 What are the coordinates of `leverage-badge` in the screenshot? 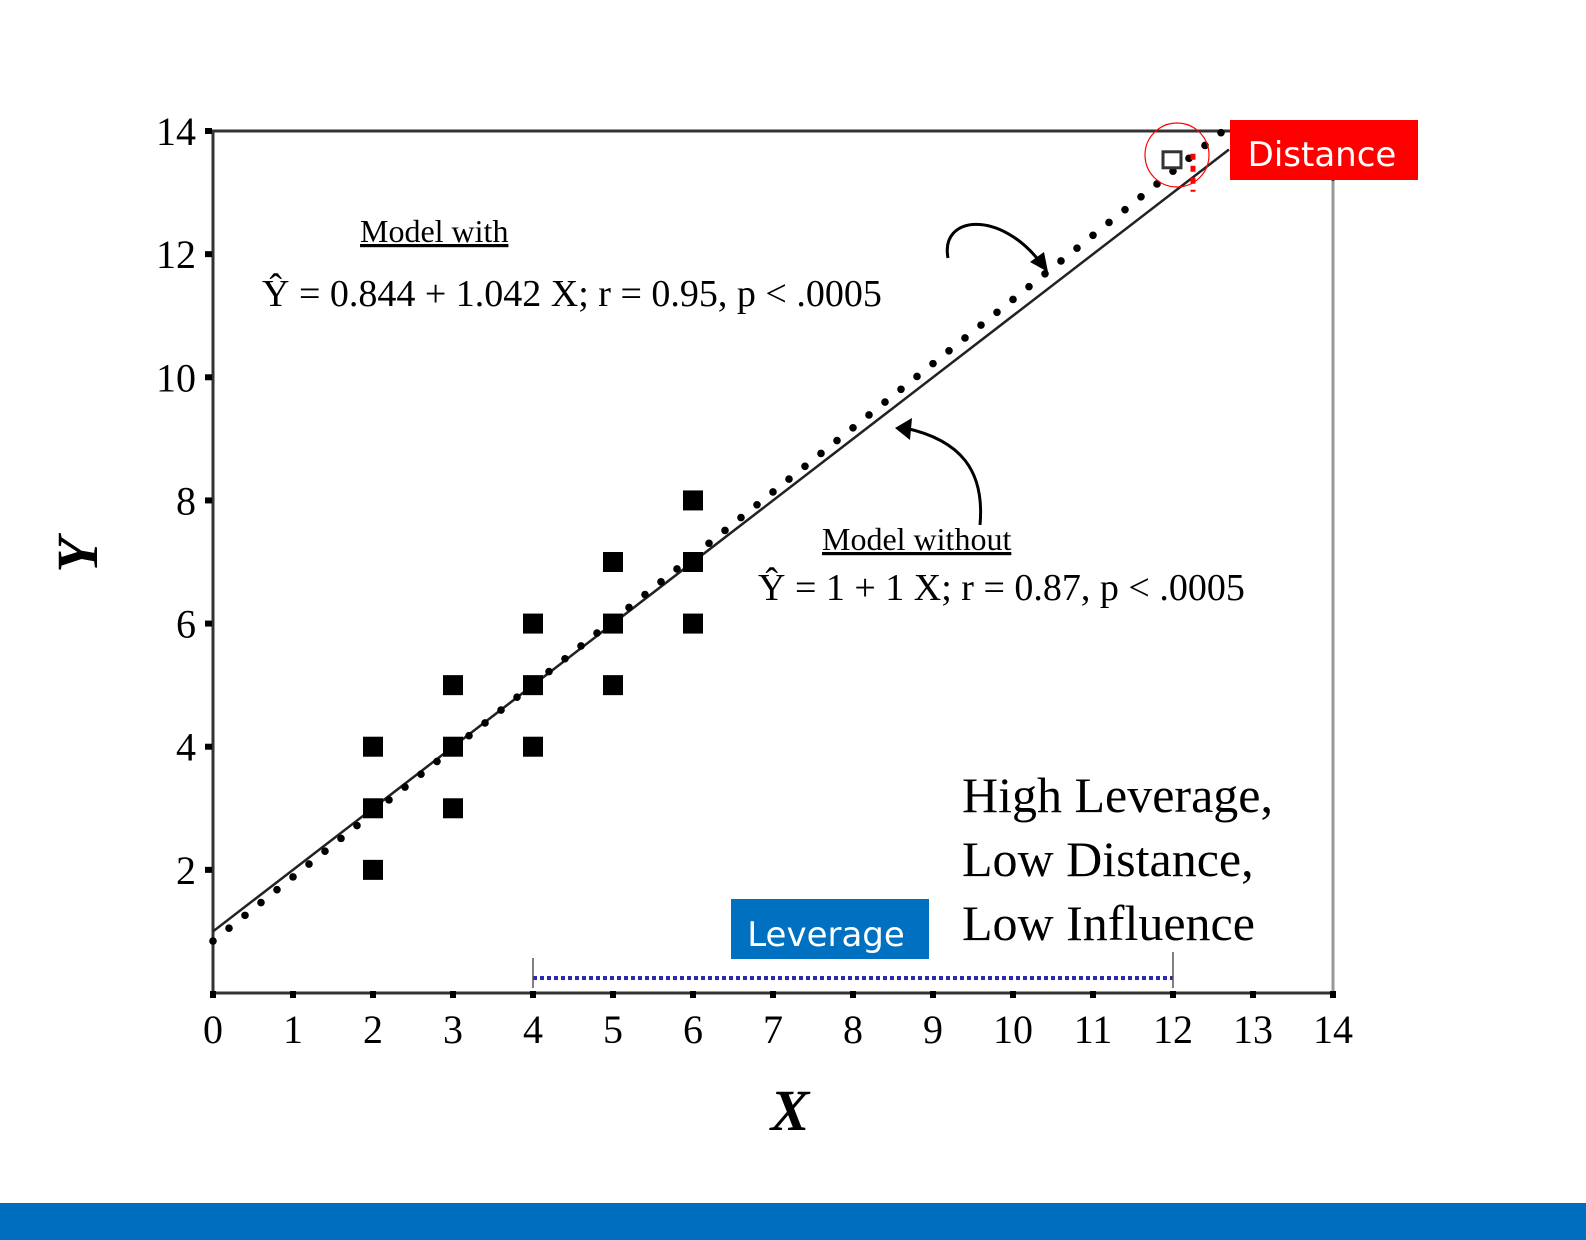 It's located at (830, 929).